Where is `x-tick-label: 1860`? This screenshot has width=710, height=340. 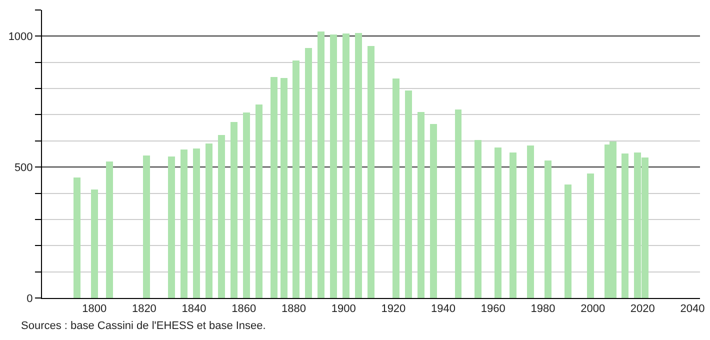 x-tick-label: 1860 is located at coordinates (244, 309).